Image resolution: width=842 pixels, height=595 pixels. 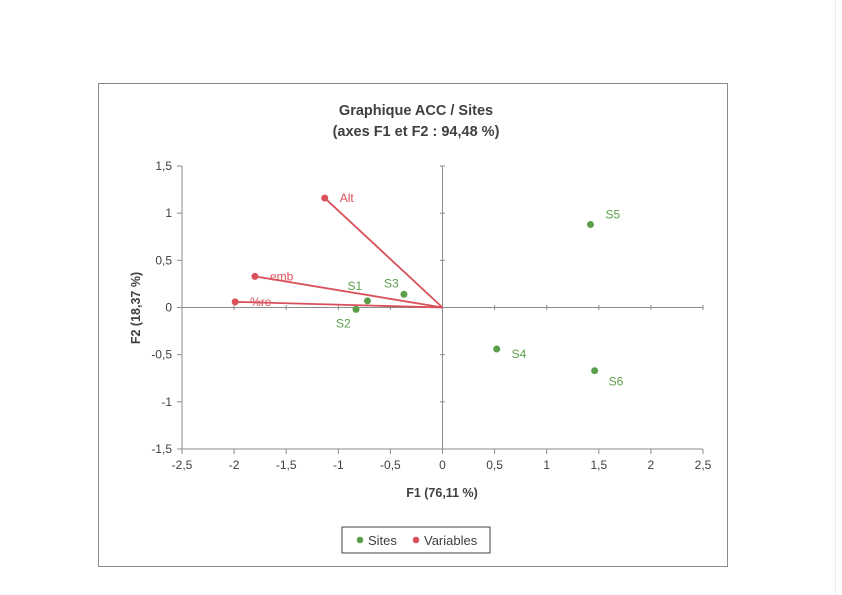 I want to click on site-point-s1, so click(x=367, y=301).